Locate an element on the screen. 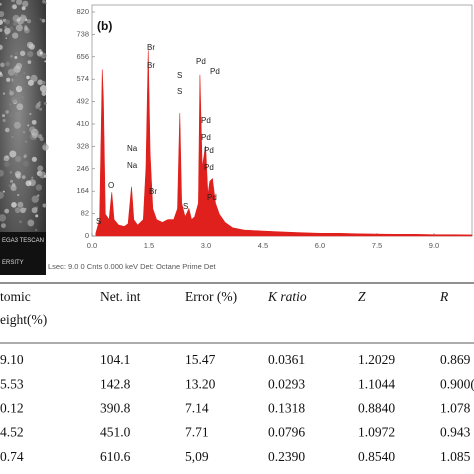 The image size is (474, 474). table-header: eight(%) is located at coordinates (23, 319).